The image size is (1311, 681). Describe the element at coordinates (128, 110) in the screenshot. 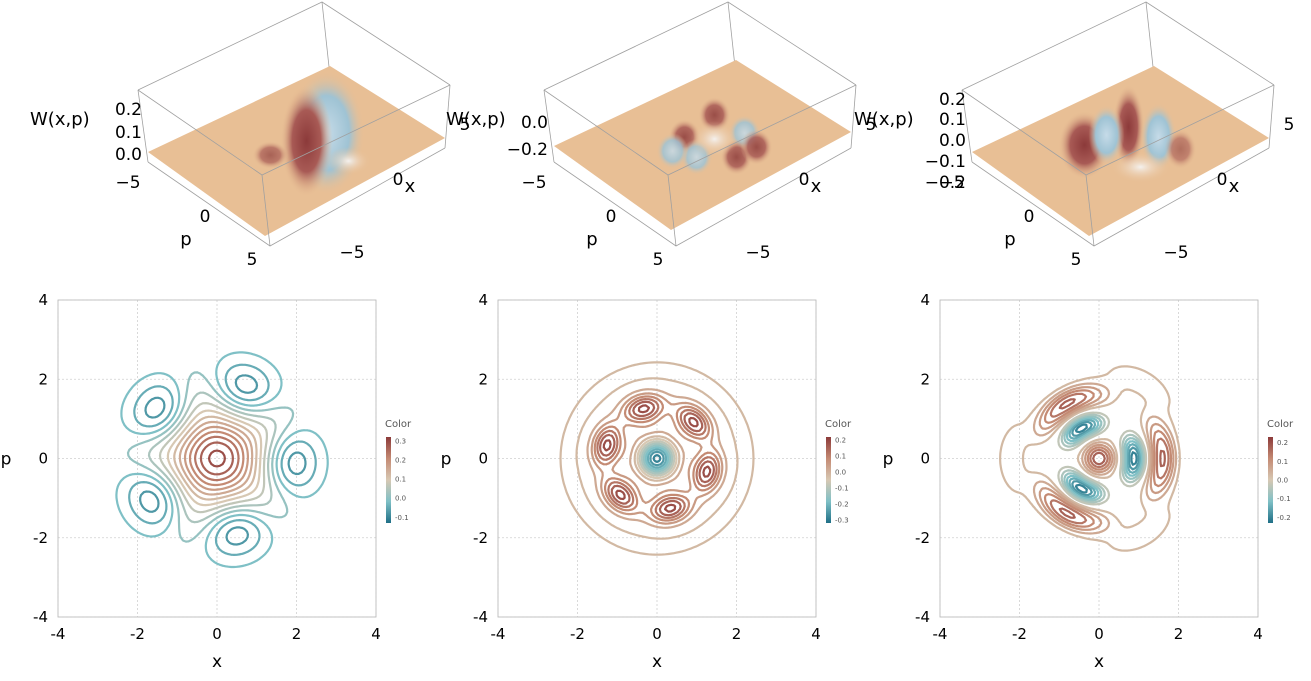

I see `z-tick-label: 0.2` at that location.